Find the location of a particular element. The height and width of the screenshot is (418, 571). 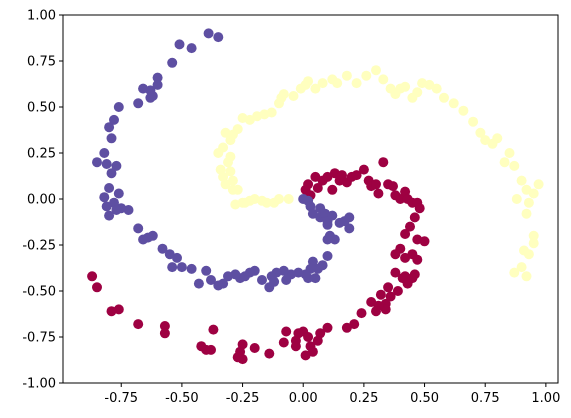

y-tick-label: 0.75 is located at coordinates (41, 62).